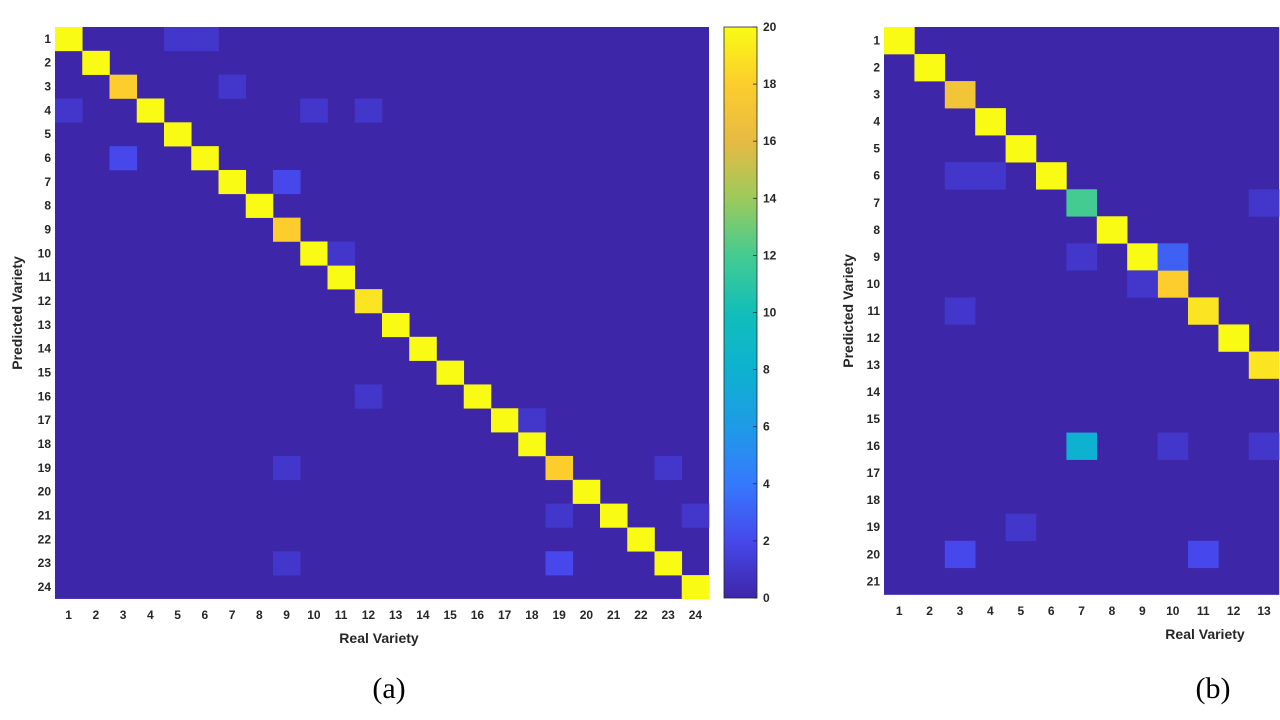  What do you see at coordinates (766, 370) in the screenshot?
I see `colorbar-tick-8: 8` at bounding box center [766, 370].